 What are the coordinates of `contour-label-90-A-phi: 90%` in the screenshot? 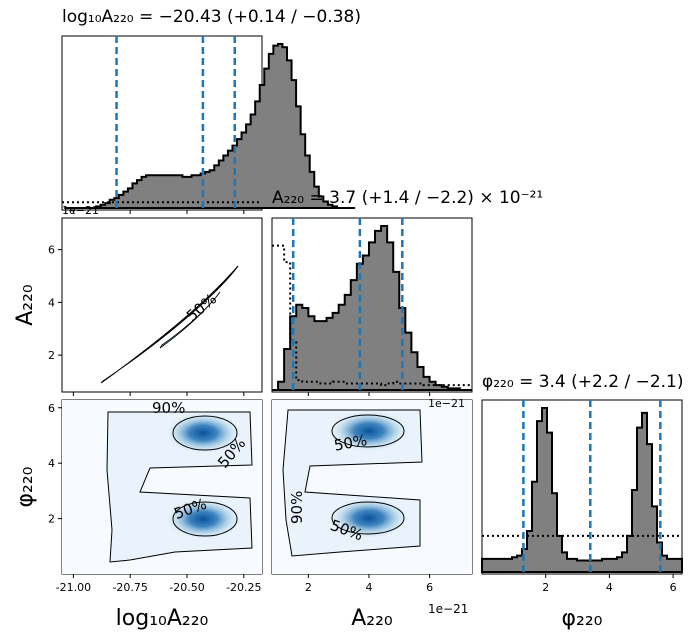 It's located at (297, 507).